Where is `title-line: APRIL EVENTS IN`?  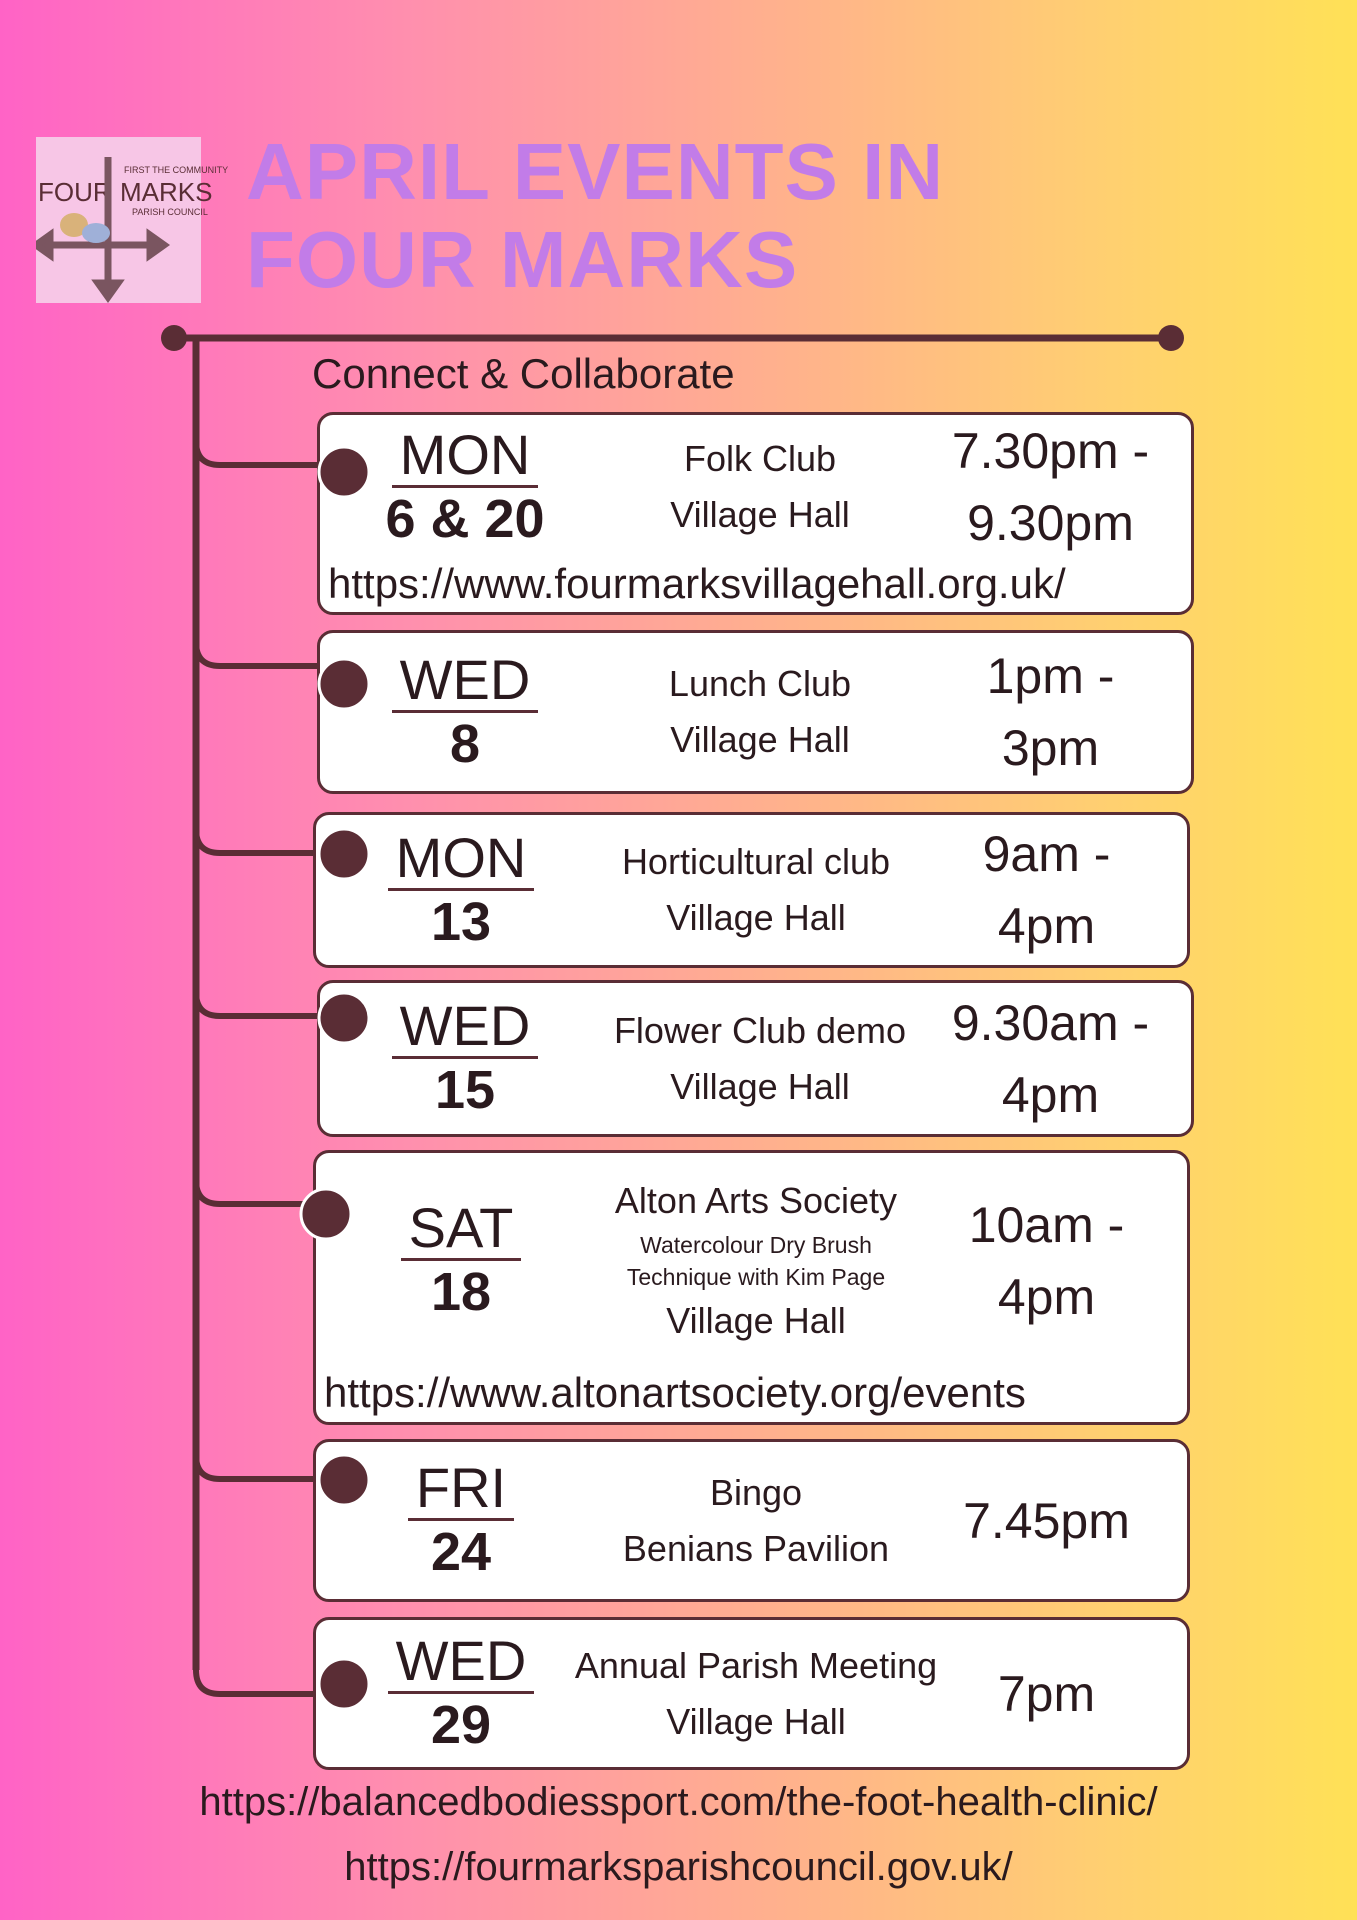 title-line: APRIL EVENTS IN is located at coordinates (595, 171).